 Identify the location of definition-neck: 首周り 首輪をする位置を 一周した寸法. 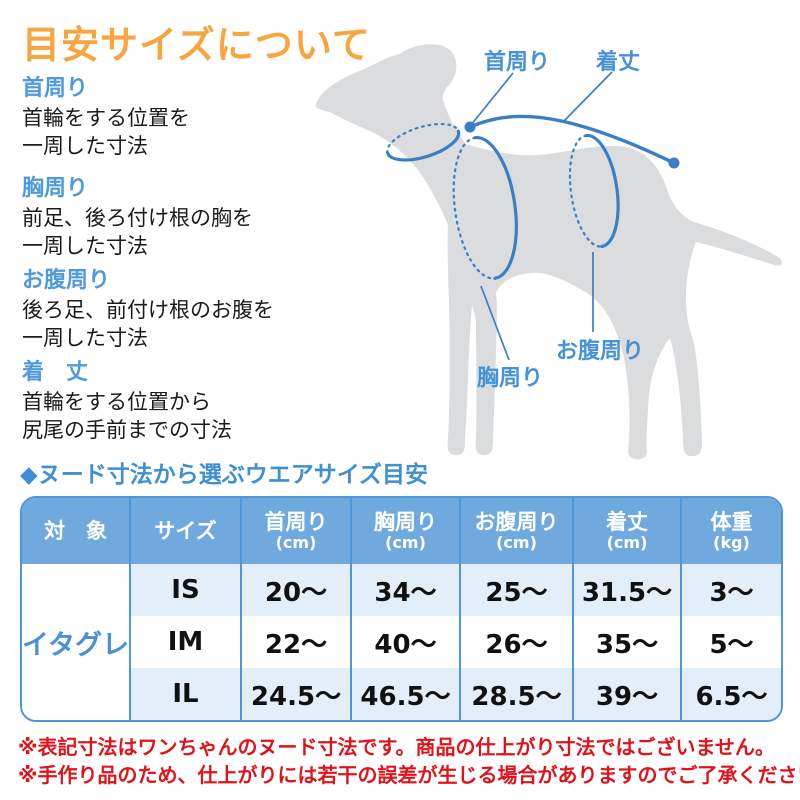
(106, 115).